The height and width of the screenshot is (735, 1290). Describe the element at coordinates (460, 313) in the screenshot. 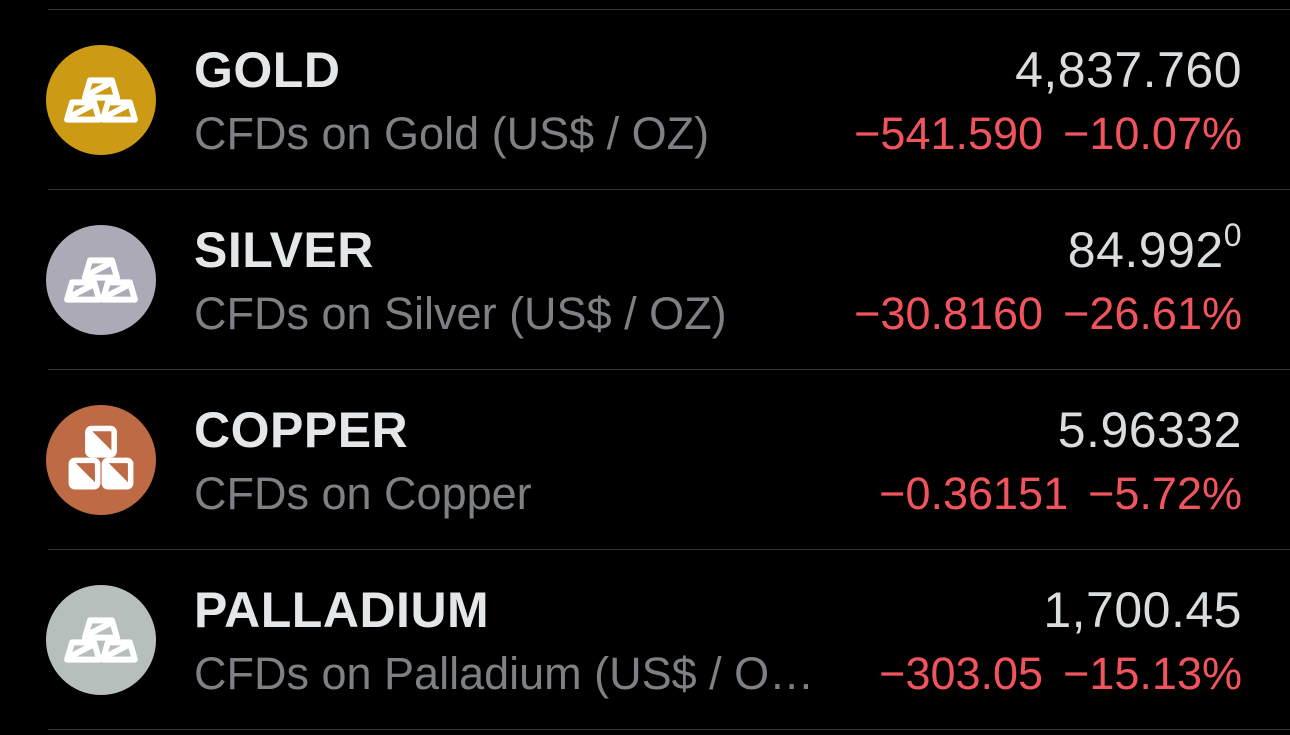

I see `symbol-description: CFDs on Silver (US$ / OZ)` at that location.